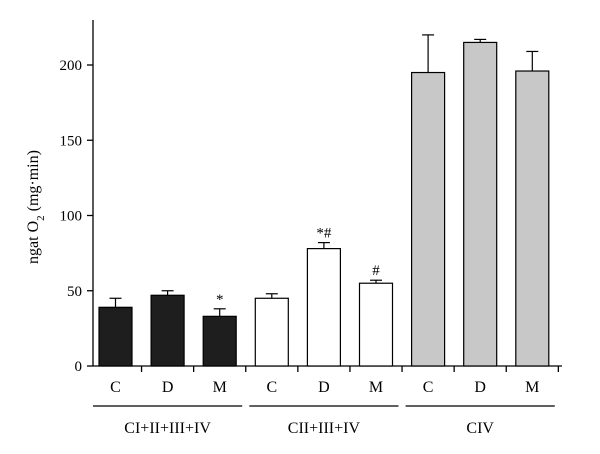 This screenshot has height=454, width=600. I want to click on significance-label: *, so click(220, 300).